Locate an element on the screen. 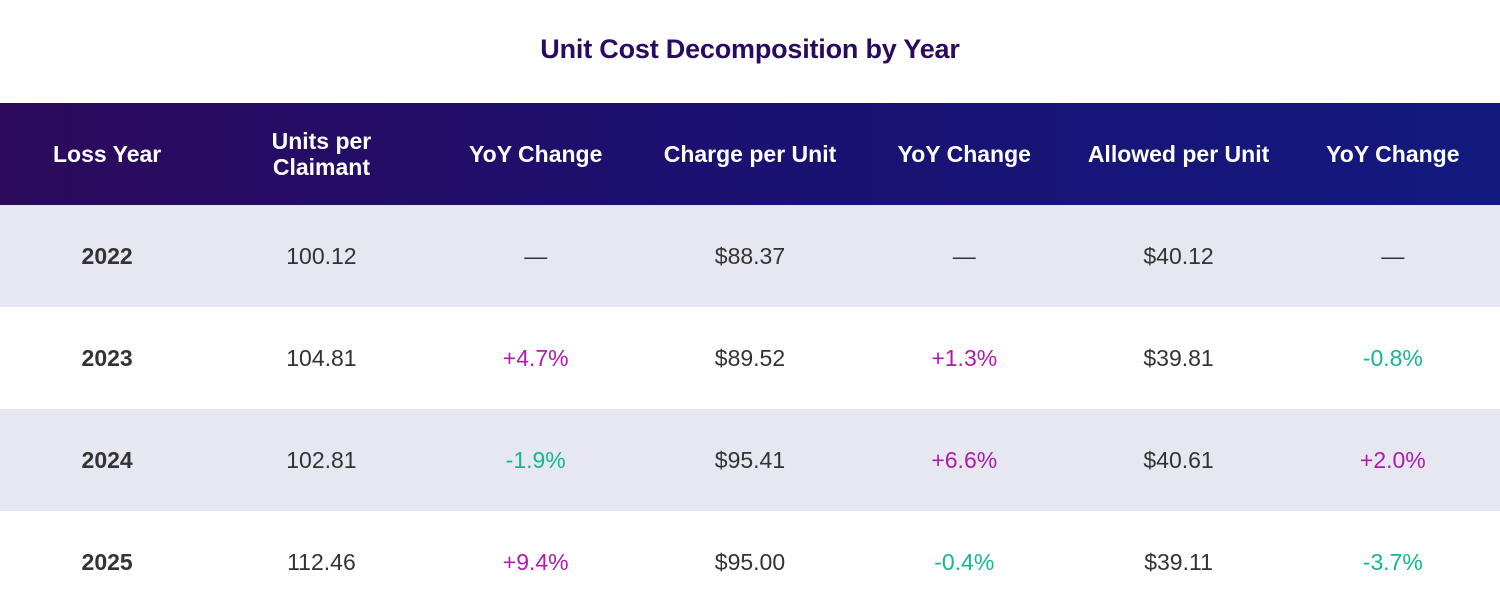 The width and height of the screenshot is (1500, 612). column-header-charge-yoy-change: YoY Change is located at coordinates (964, 154).